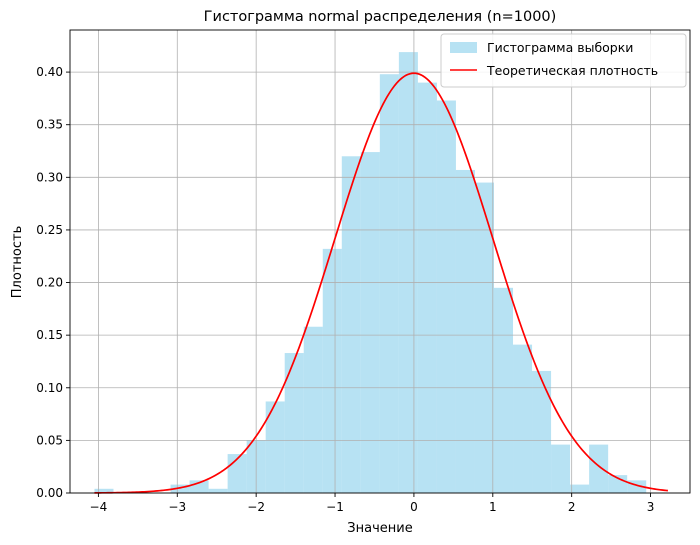 The height and width of the screenshot is (545, 700). I want to click on x-tick-label: −1, so click(335, 507).